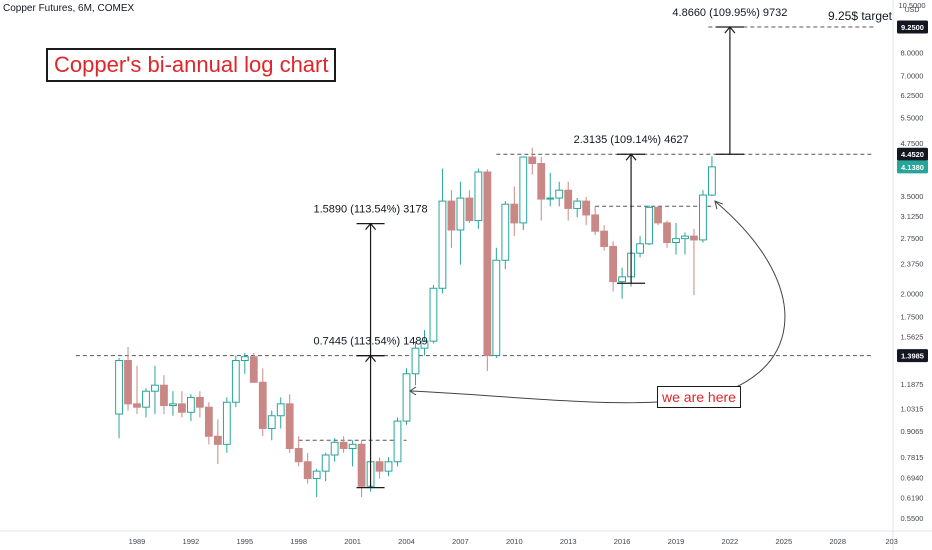 This screenshot has height=550, width=932. What do you see at coordinates (631, 140) in the screenshot?
I see `measure-label: 2.3135 (109.14%) 4627` at bounding box center [631, 140].